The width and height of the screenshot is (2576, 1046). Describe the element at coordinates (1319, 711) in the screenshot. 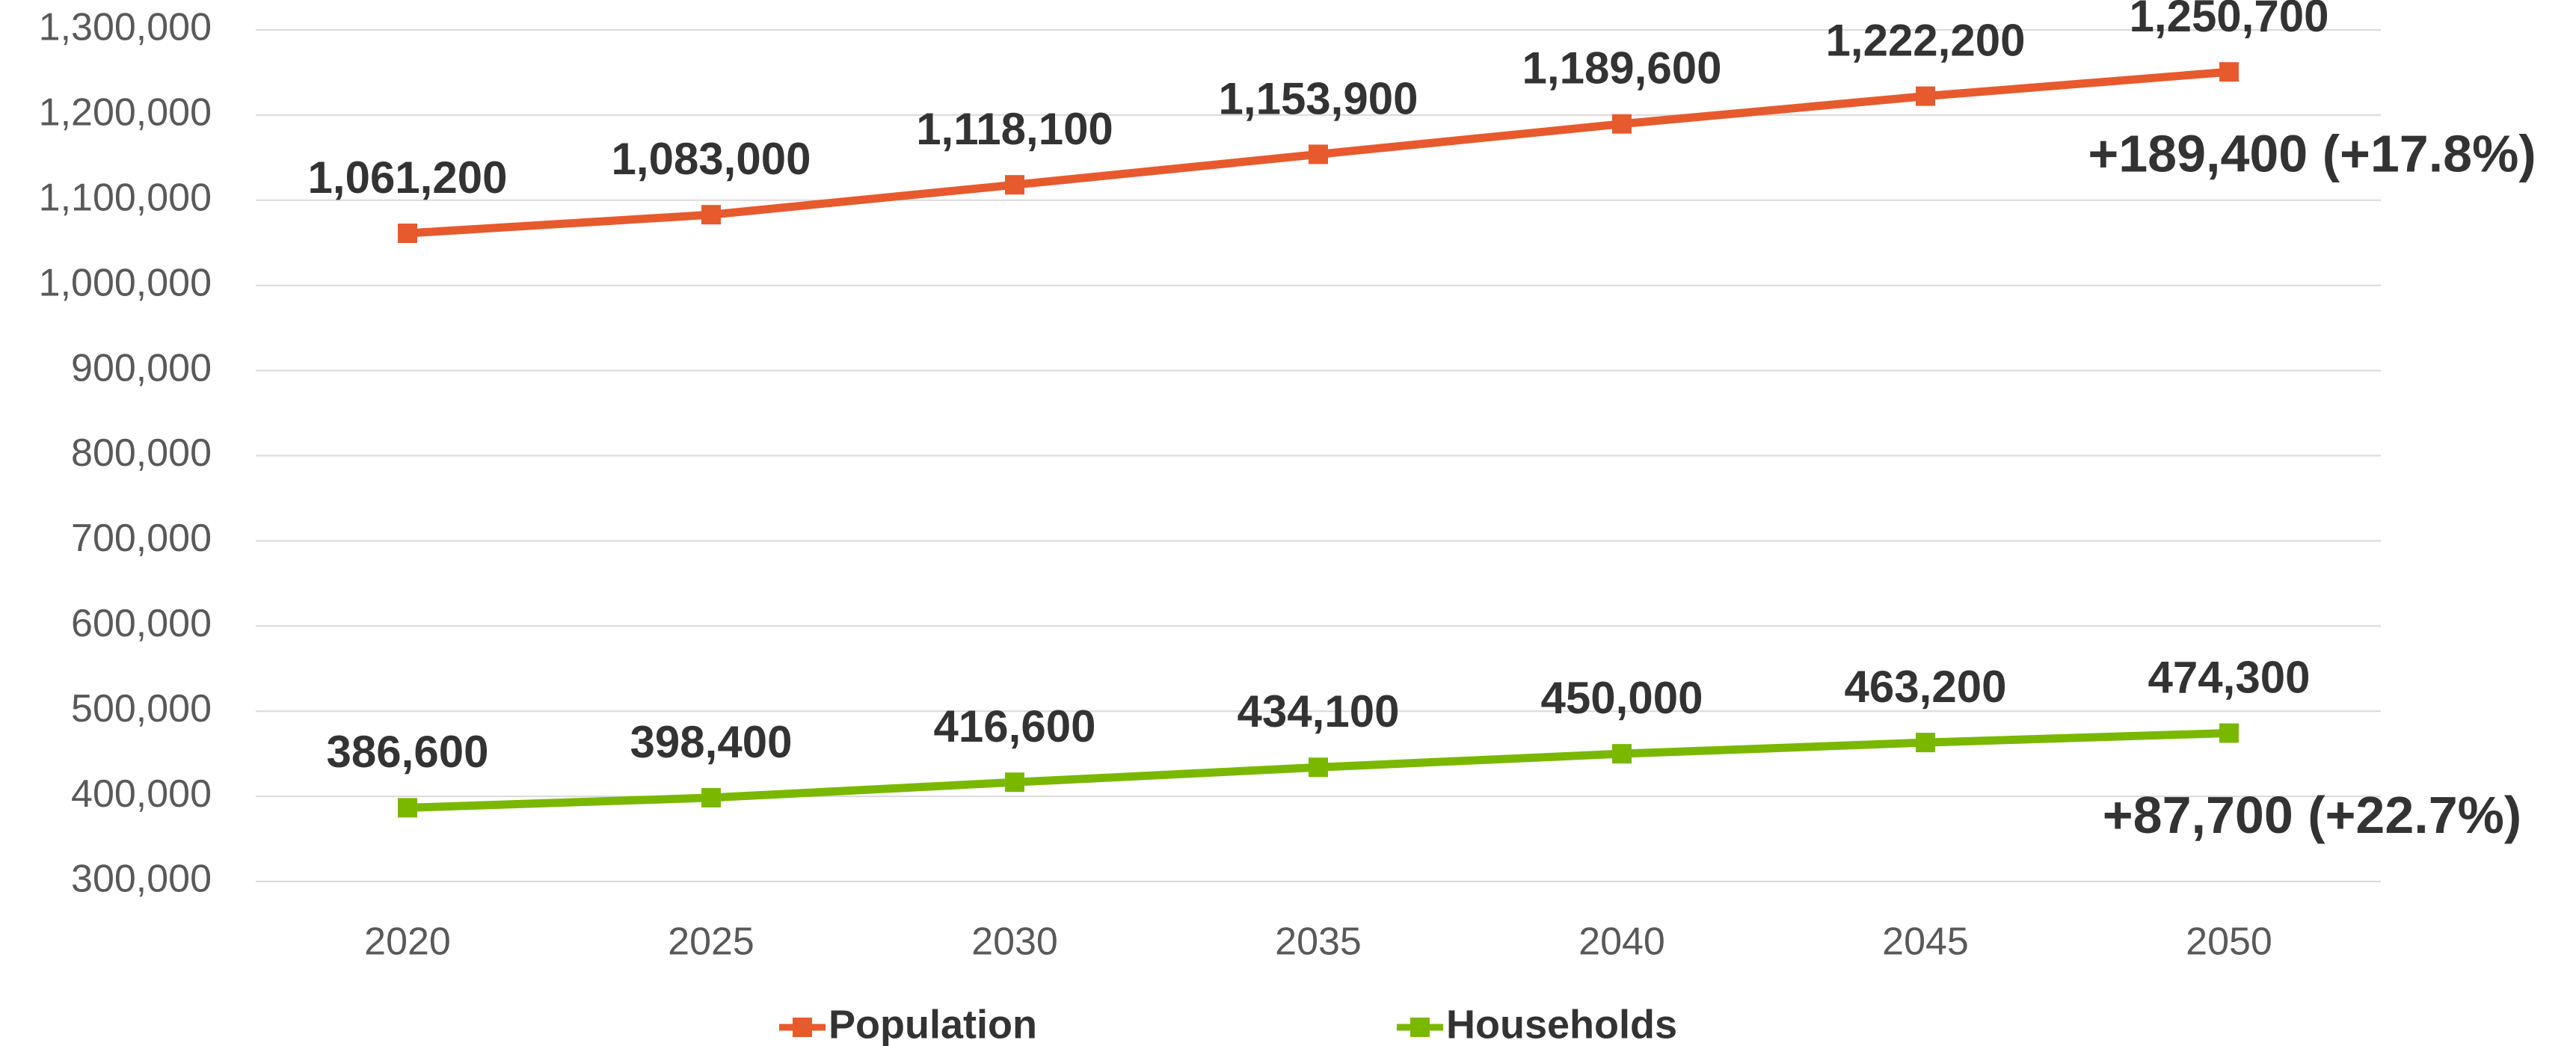

I see `data-label: 434,100` at that location.